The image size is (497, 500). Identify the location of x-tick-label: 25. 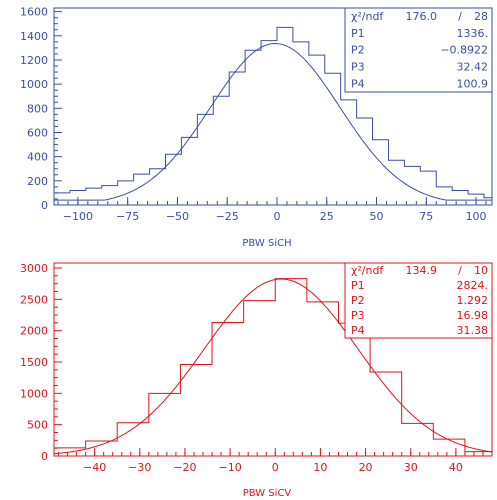
(327, 216).